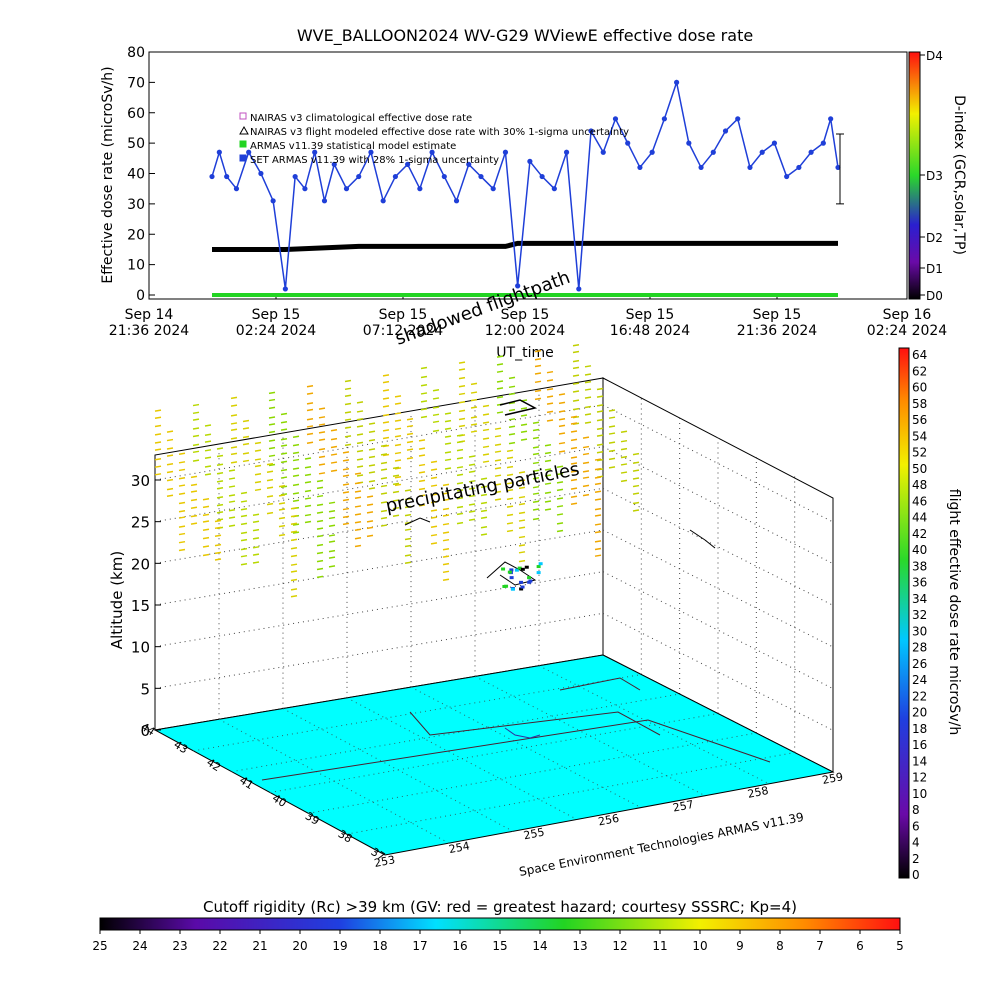 This screenshot has width=1000, height=1000. I want to click on top-x-tick-date: Sep 15, so click(777, 315).